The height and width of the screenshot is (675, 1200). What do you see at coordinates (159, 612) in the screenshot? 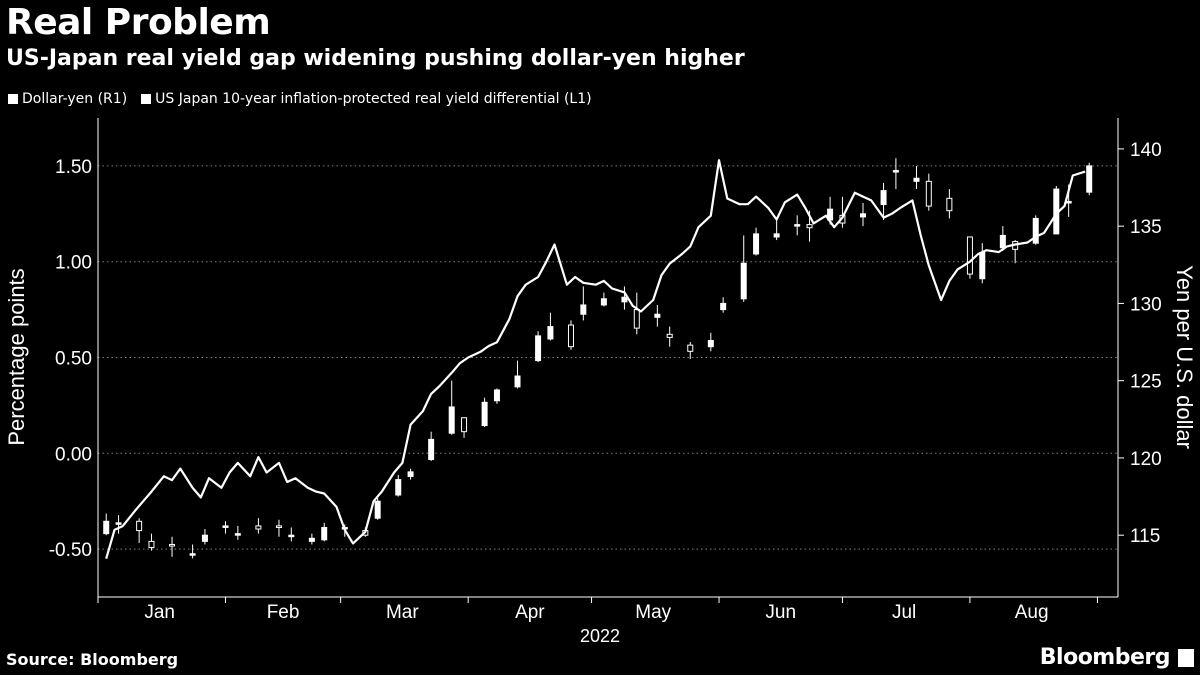
I see `x-tick-label: Jan` at bounding box center [159, 612].